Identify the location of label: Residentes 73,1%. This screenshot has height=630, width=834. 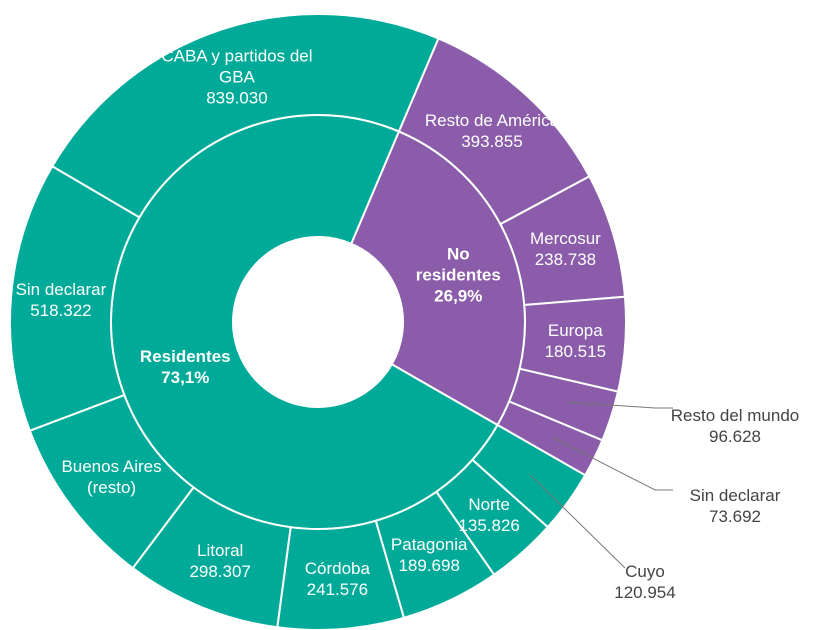
(185, 367).